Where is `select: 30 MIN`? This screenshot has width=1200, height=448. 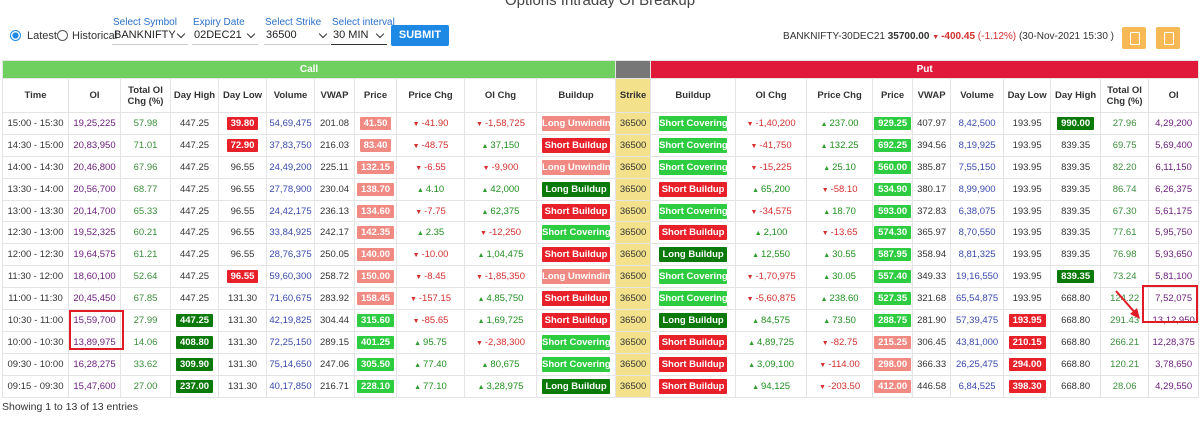 select: 30 MIN is located at coordinates (359, 36).